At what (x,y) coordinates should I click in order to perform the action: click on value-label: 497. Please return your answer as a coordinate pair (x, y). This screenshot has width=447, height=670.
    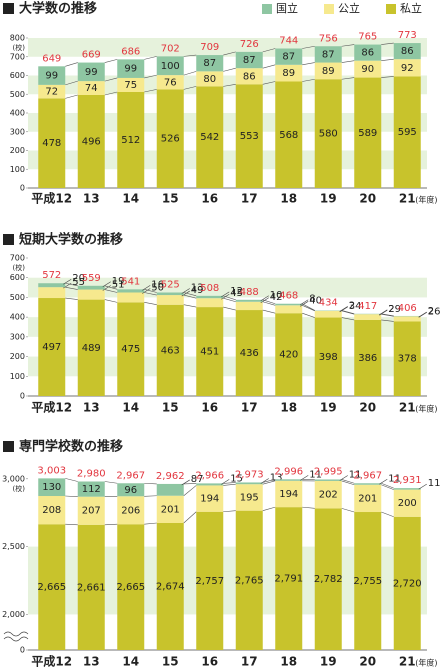
    Looking at the image, I should click on (51, 347).